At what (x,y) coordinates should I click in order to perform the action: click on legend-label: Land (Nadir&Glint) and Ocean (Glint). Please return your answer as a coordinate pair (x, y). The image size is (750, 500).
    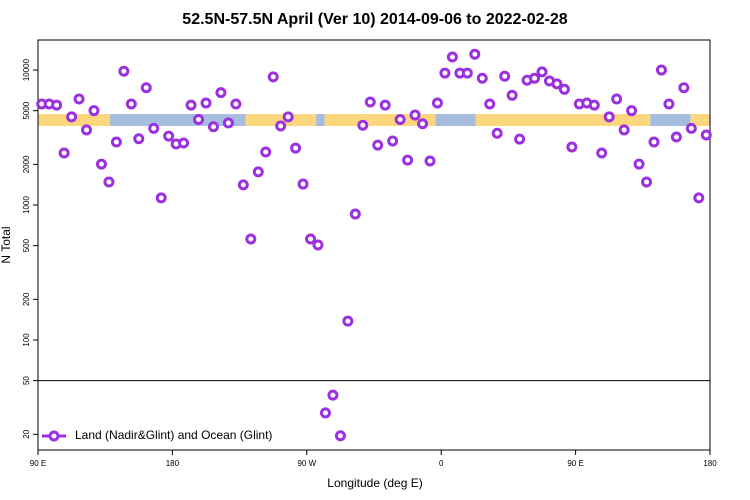
    Looking at the image, I should click on (173, 435).